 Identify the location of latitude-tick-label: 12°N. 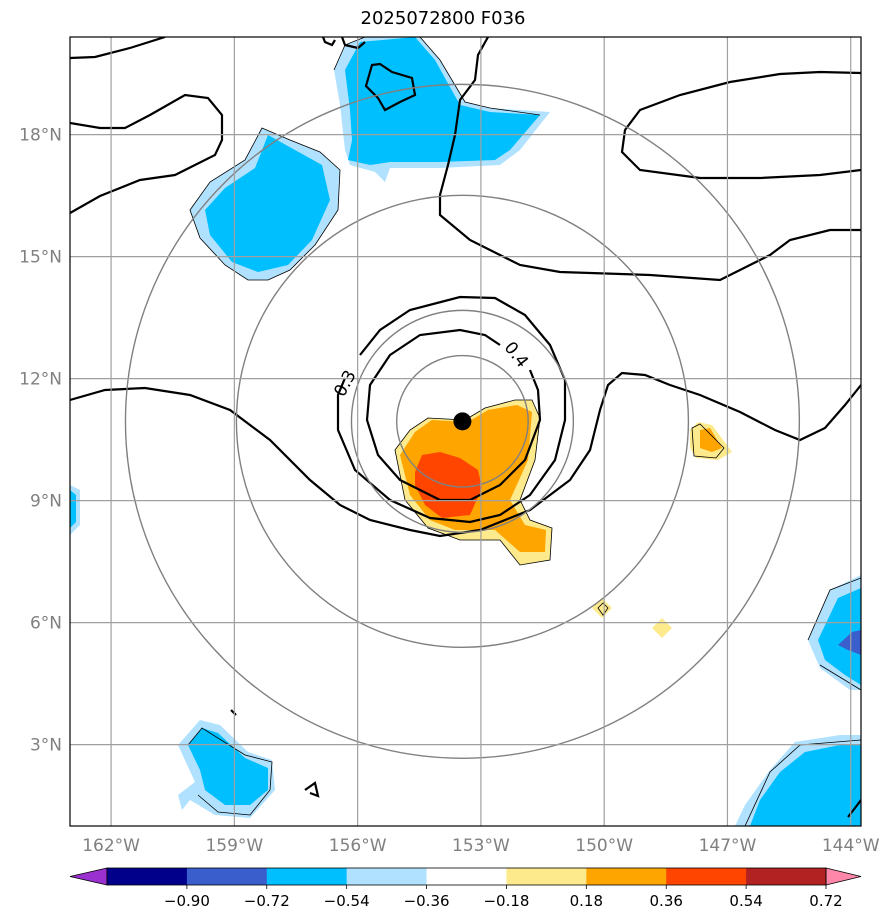
(40, 380).